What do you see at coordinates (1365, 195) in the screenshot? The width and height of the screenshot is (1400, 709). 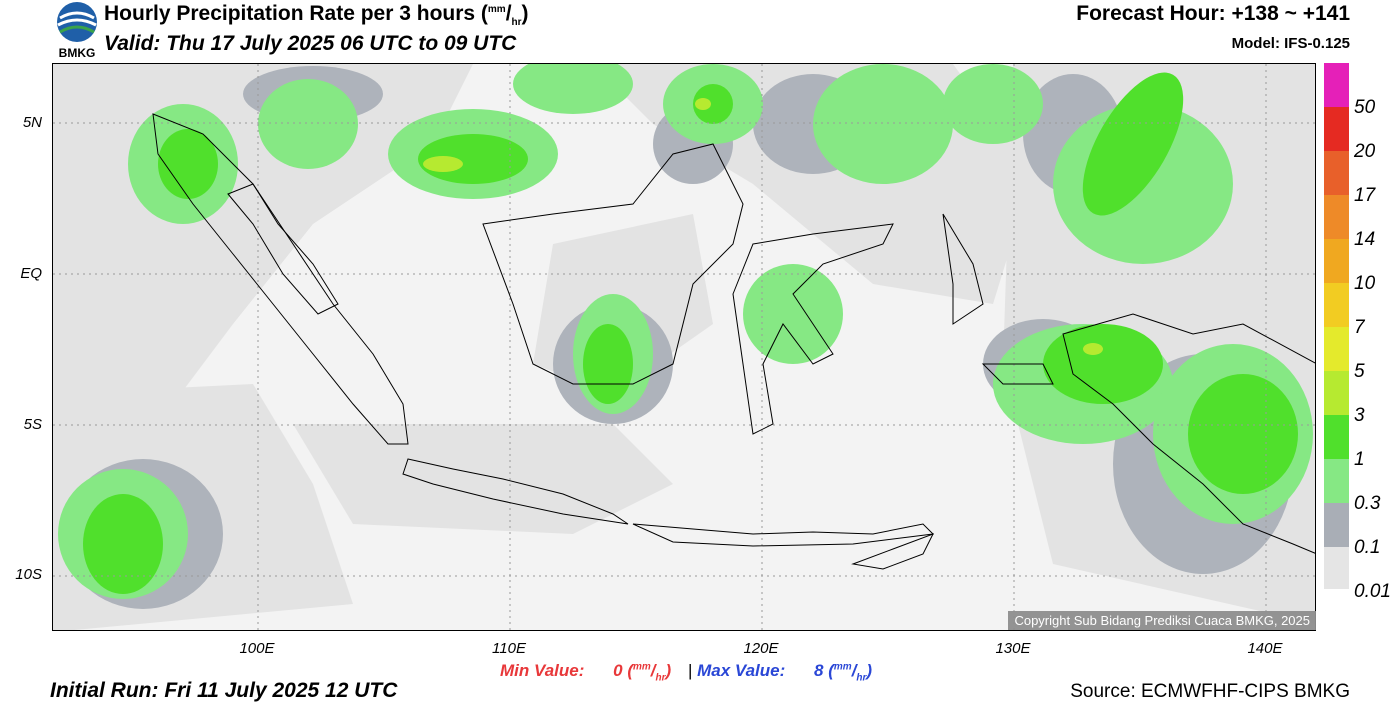 I see `legend-label-17: 17` at bounding box center [1365, 195].